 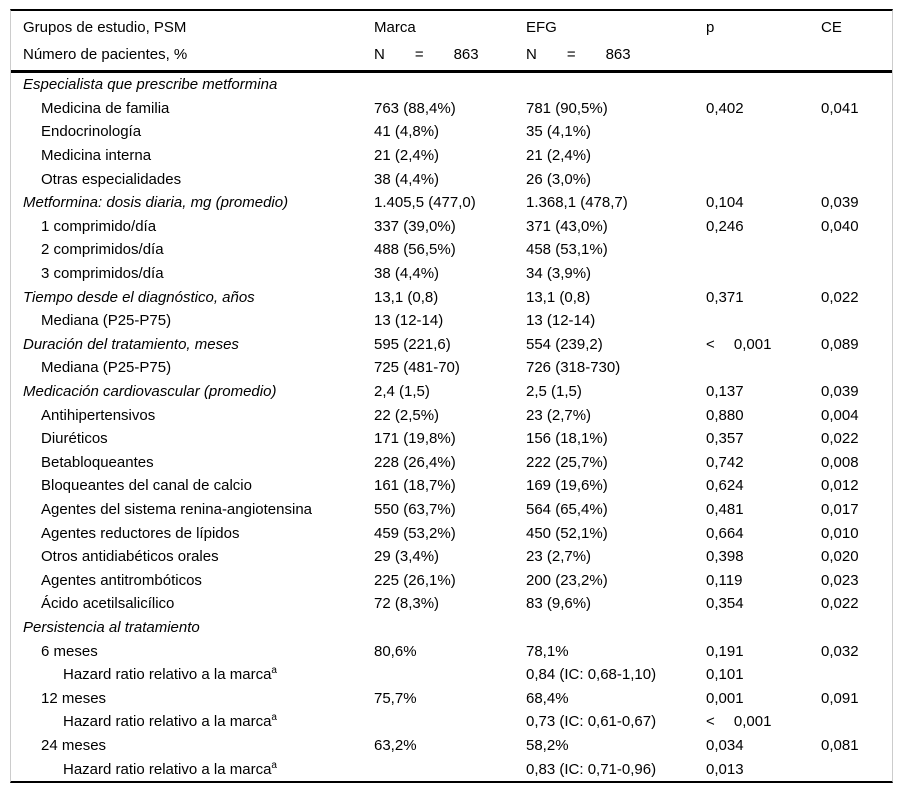 What do you see at coordinates (99, 226) in the screenshot?
I see `row-label: 1 comprimido/día` at bounding box center [99, 226].